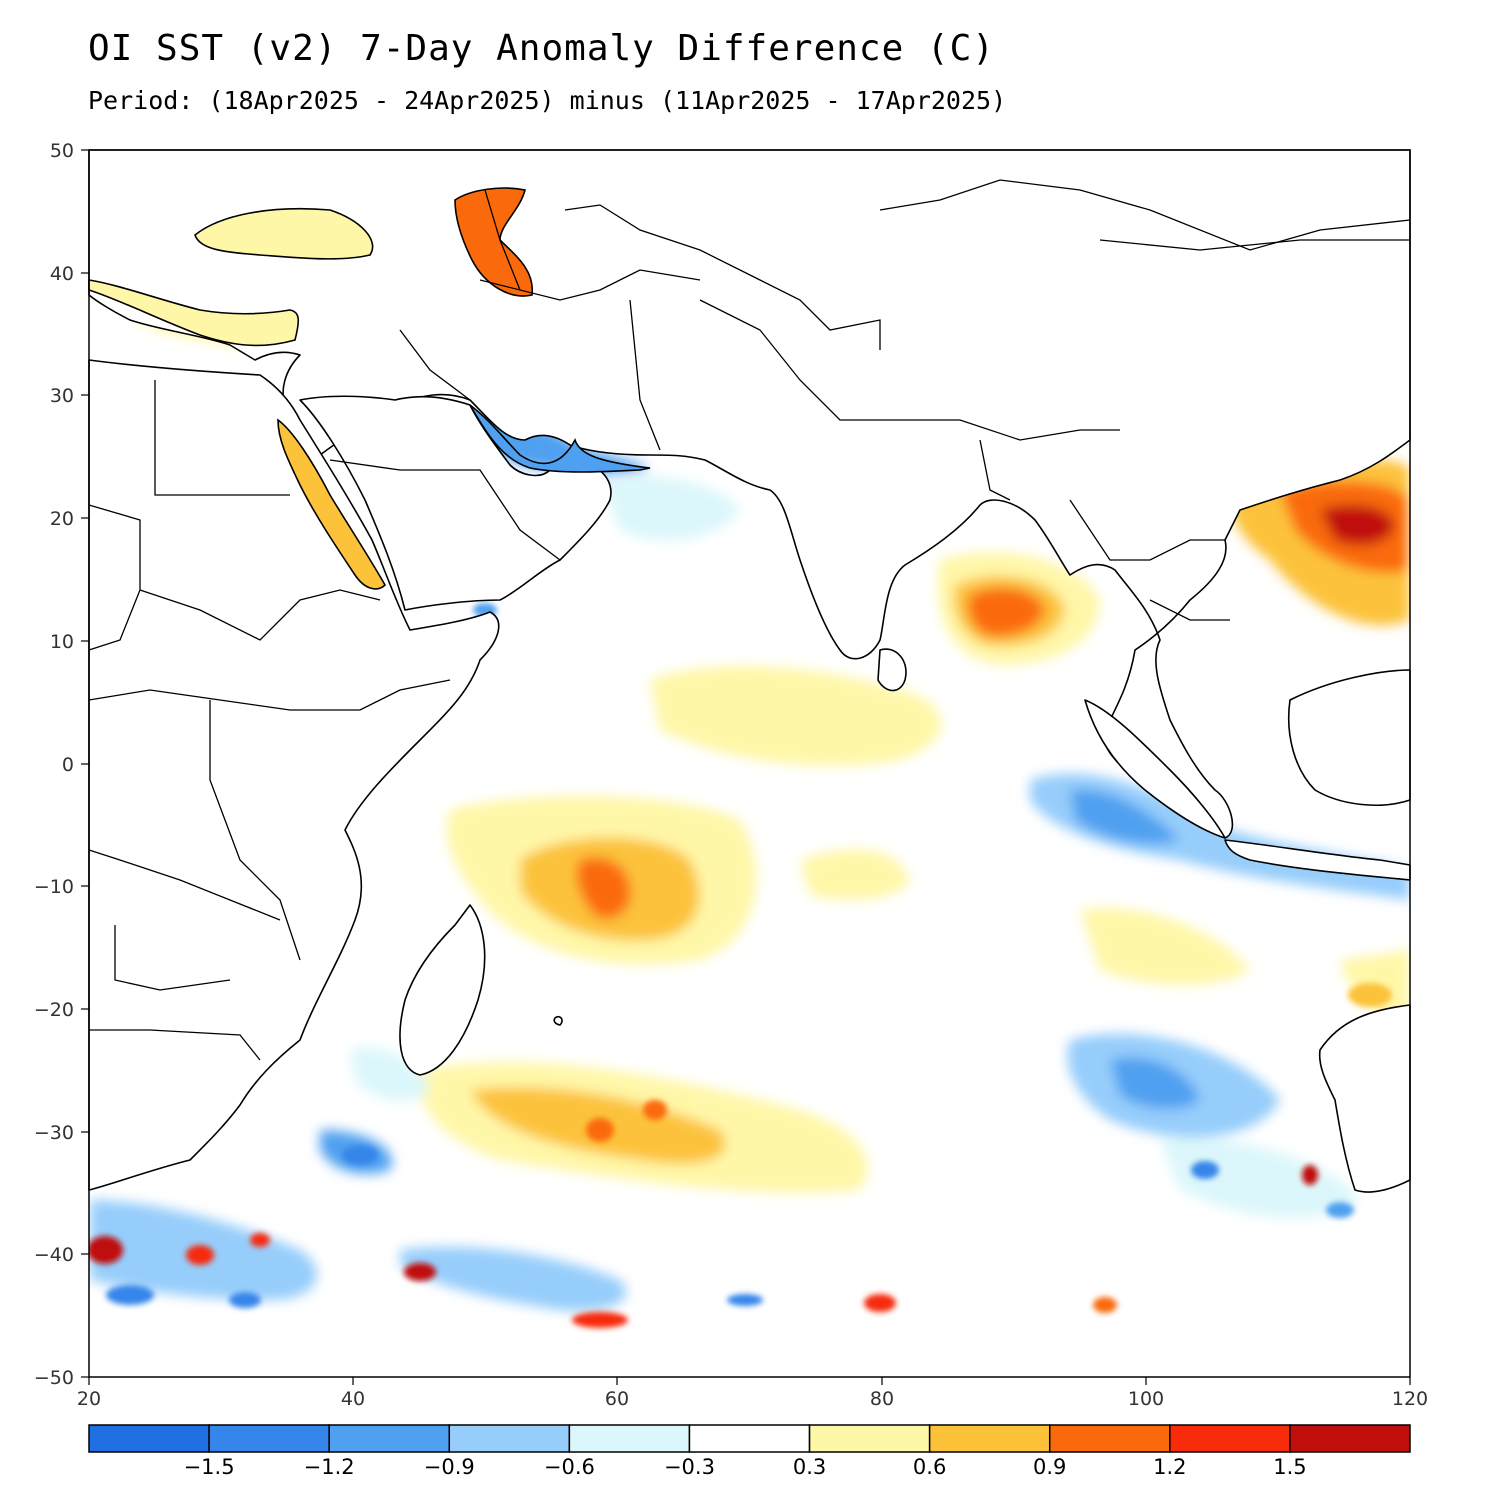 The width and height of the screenshot is (1500, 1500). I want to click on land-mauritius-reunion, so click(558, 1020).